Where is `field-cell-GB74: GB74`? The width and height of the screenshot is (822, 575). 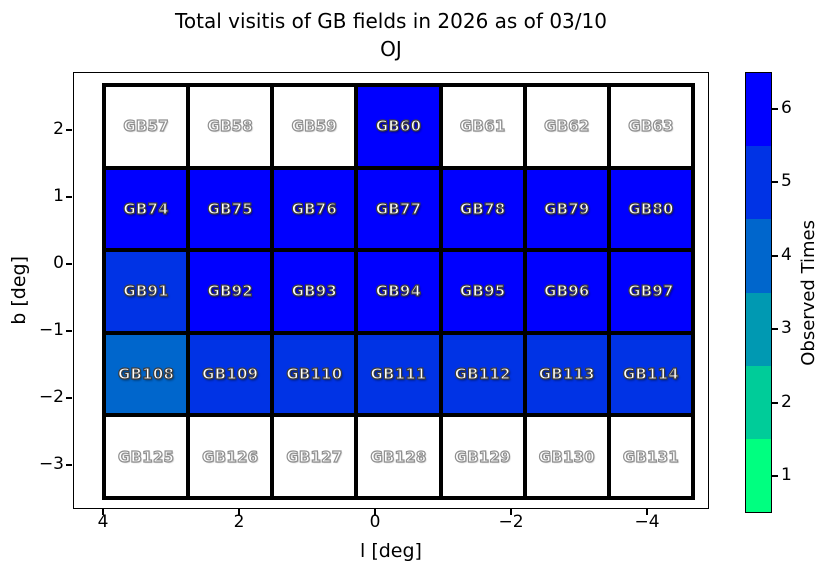
field-cell-GB74: GB74 is located at coordinates (146, 209).